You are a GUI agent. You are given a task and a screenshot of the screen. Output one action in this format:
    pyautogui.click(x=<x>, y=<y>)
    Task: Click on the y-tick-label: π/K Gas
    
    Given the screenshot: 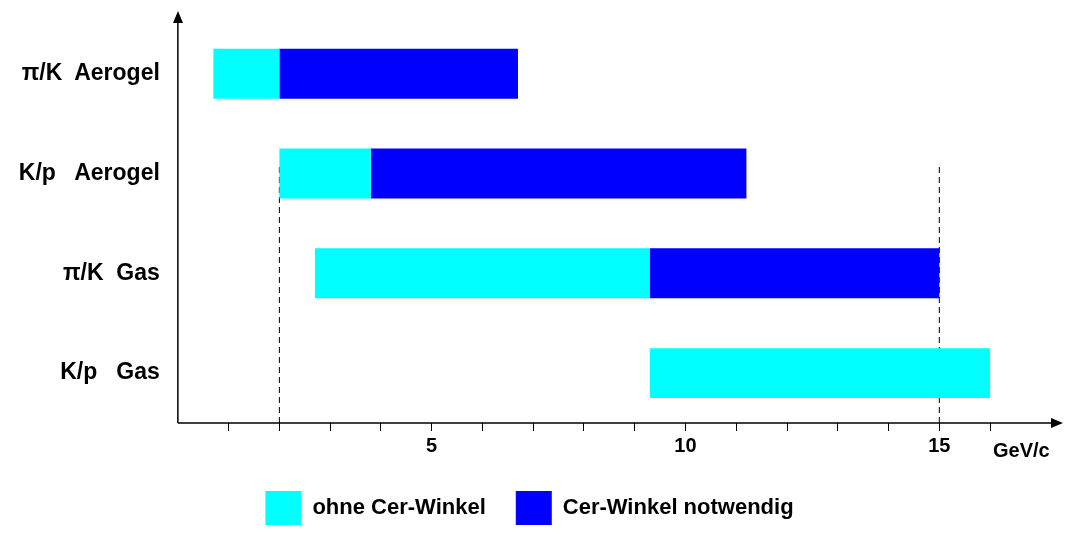 What is the action you would take?
    pyautogui.click(x=111, y=271)
    